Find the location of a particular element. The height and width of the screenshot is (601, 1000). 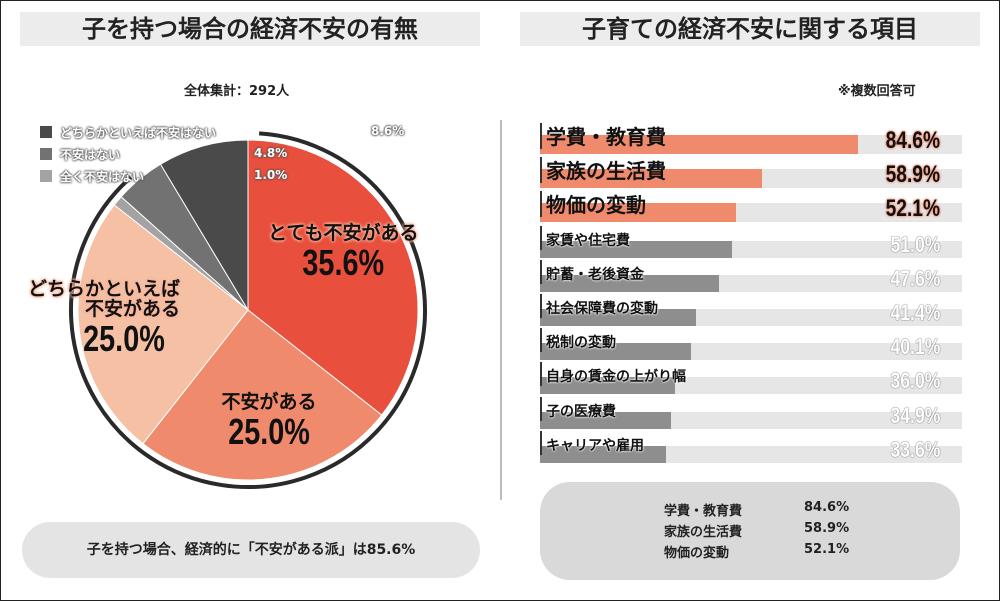

pie-label: 不安がある 25.0% is located at coordinates (269, 421).